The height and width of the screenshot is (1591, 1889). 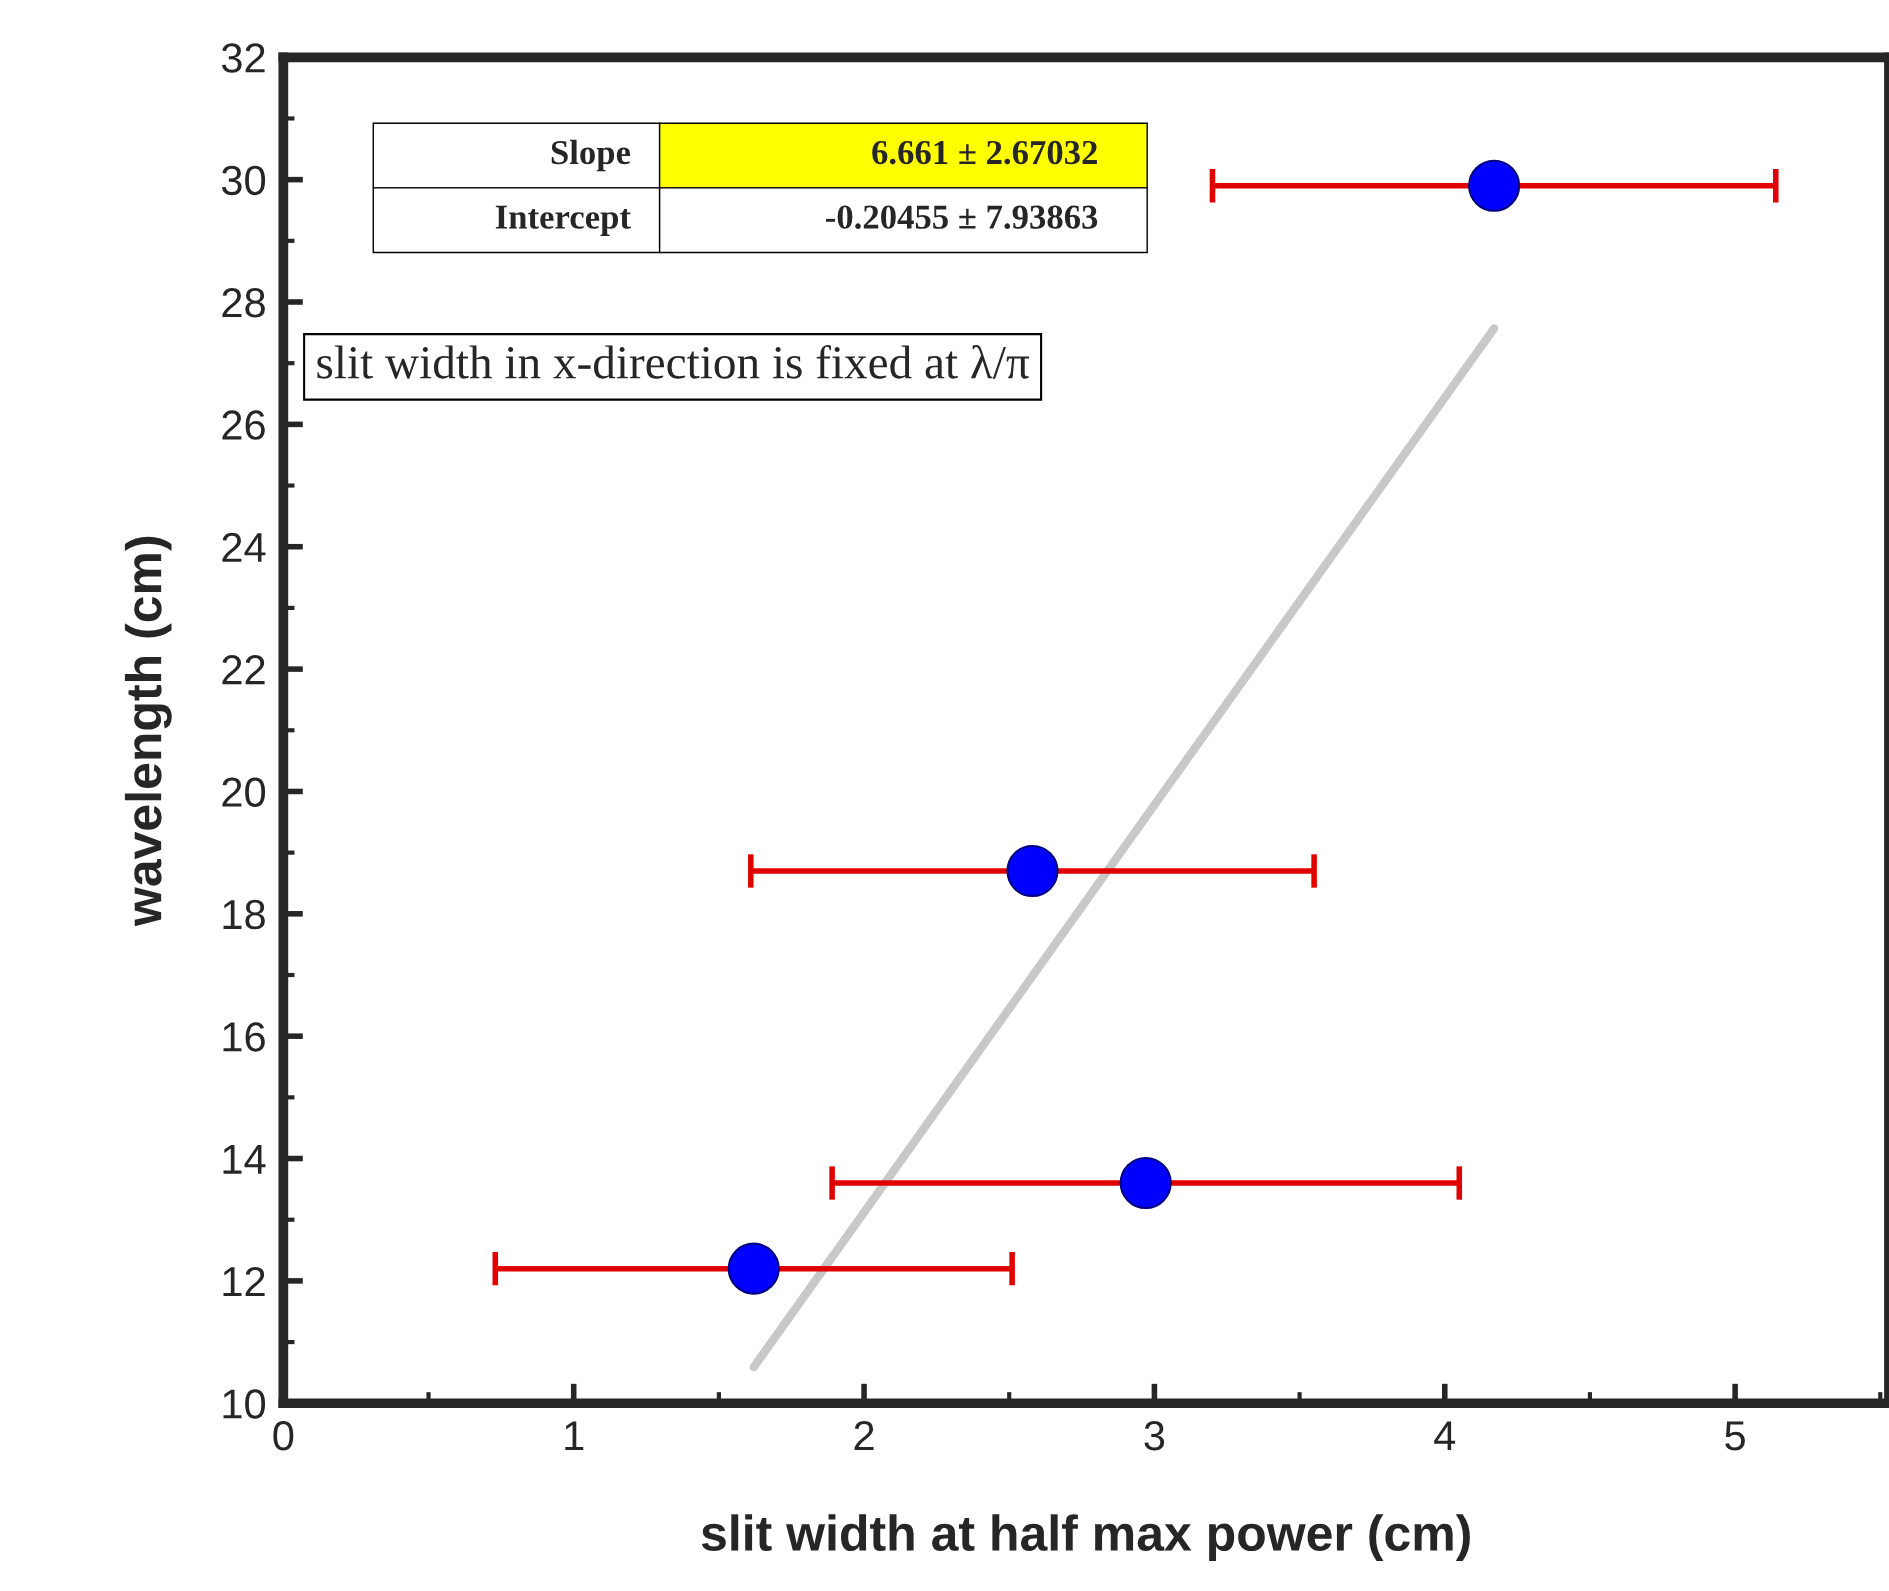 What do you see at coordinates (243, 180) in the screenshot?
I see `y-tick-label: 30` at bounding box center [243, 180].